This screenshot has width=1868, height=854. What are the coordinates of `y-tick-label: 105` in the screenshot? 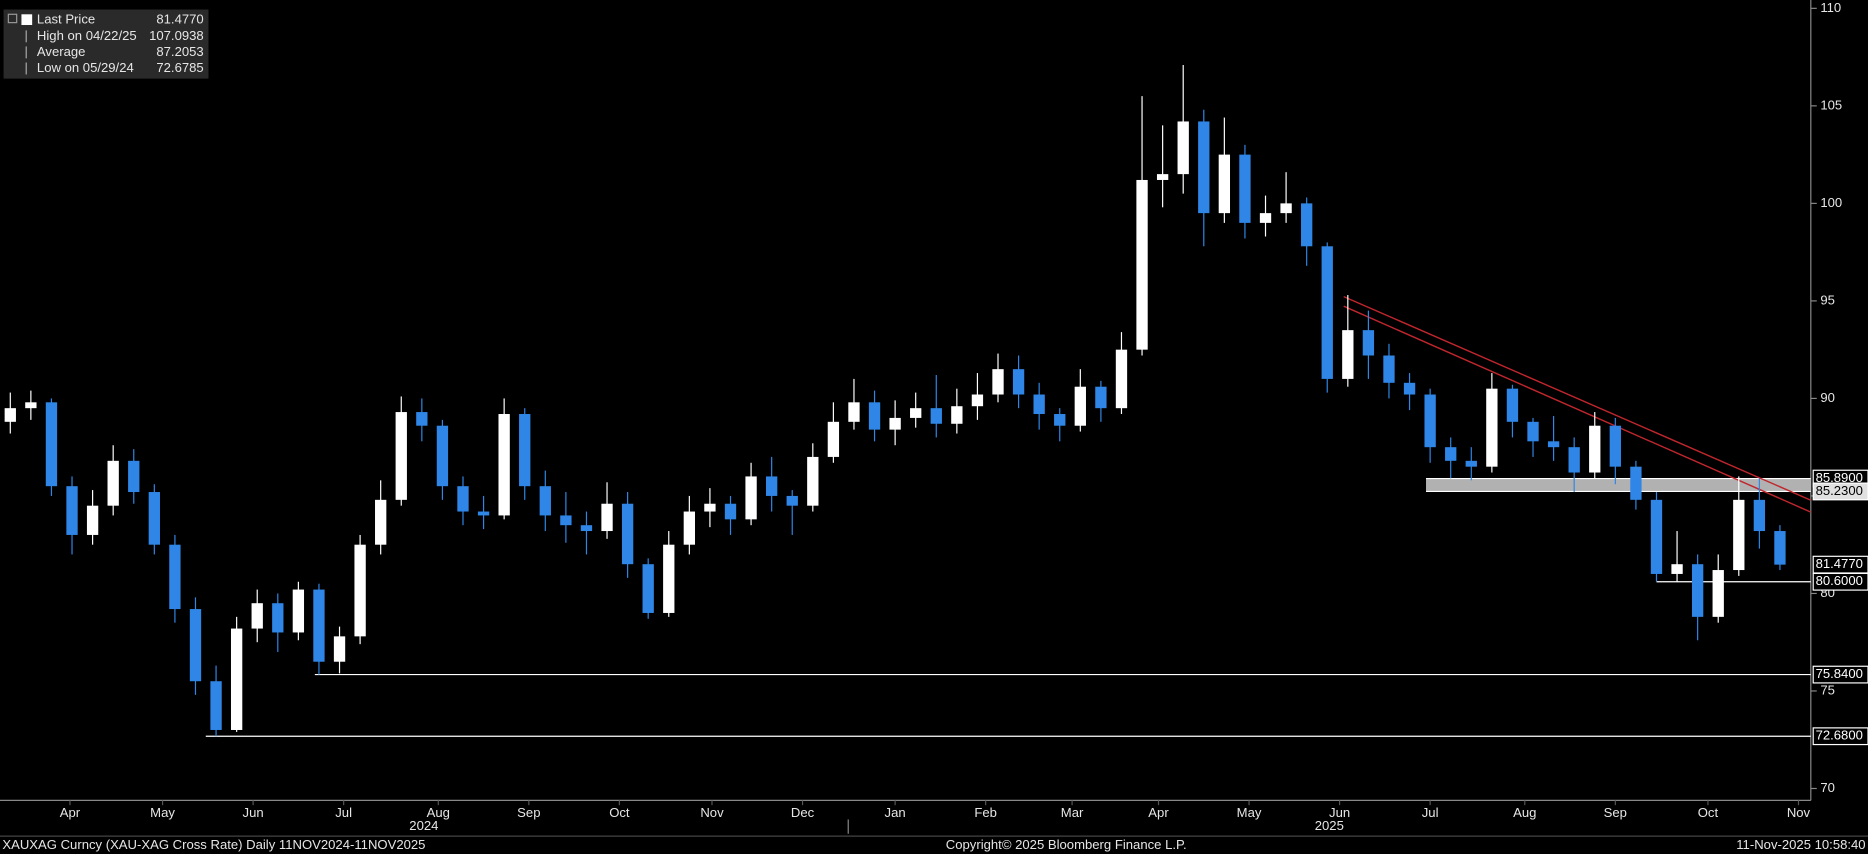 It's located at (1831, 104).